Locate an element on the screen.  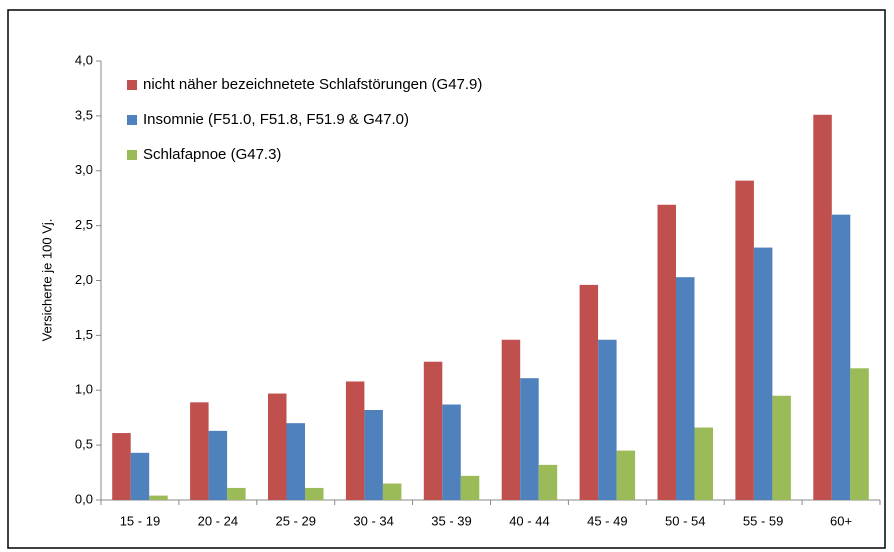
x-tick-label: 45 - 49 is located at coordinates (607, 520).